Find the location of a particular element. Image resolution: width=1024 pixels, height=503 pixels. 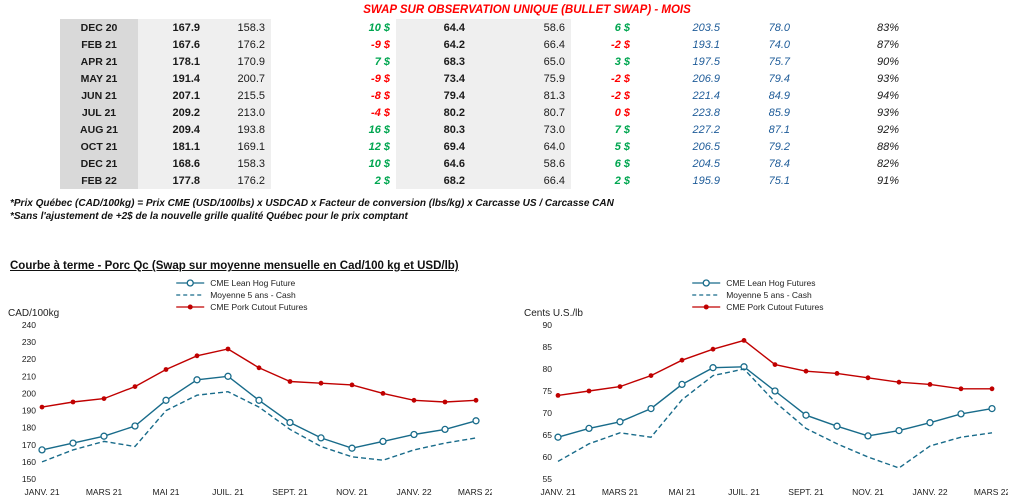

usd-ref-cell: 73.0 is located at coordinates (521, 129).